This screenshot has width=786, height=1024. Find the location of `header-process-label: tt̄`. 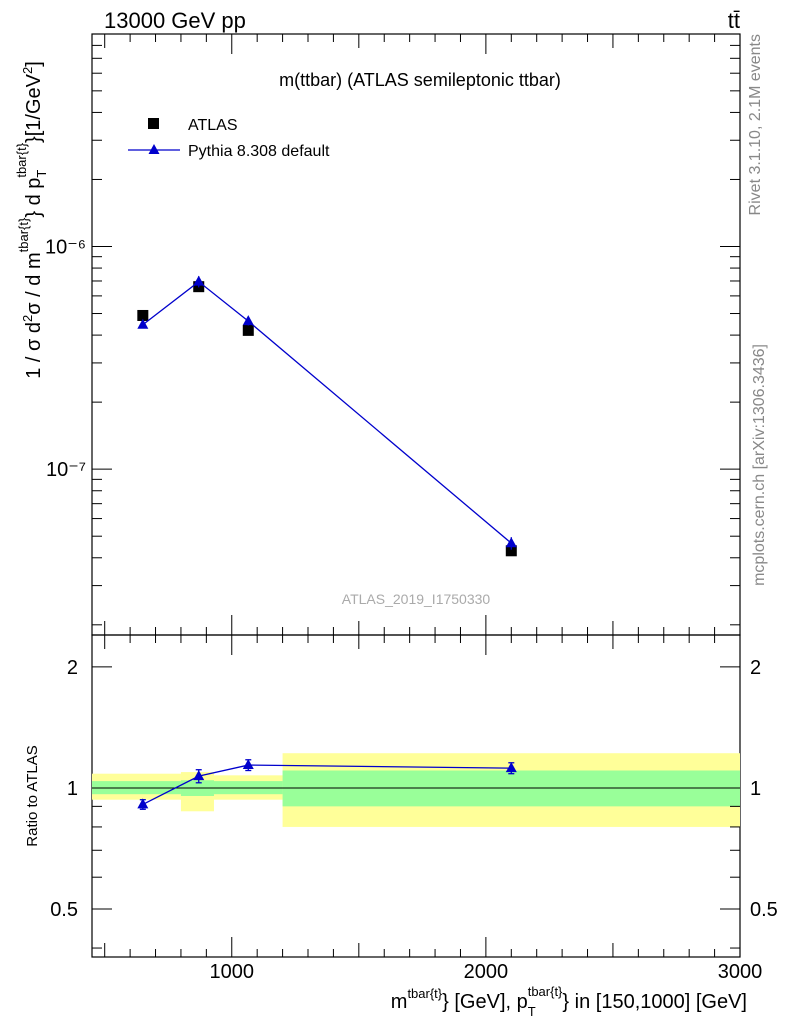

header-process-label: tt̄ is located at coordinates (734, 20).